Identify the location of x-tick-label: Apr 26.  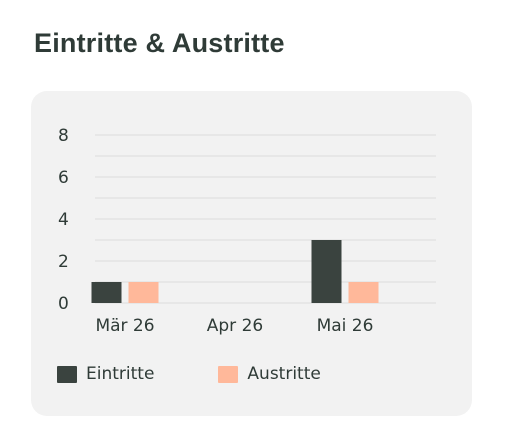
(235, 326).